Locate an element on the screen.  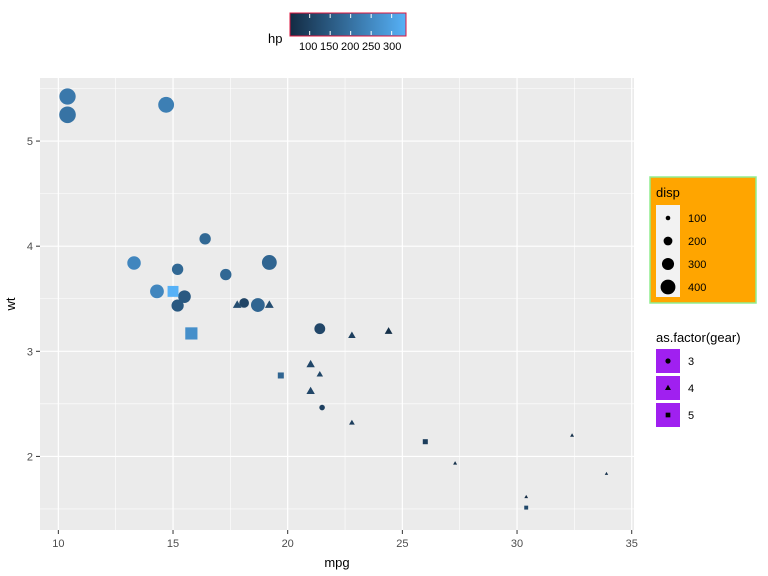
color-legend: hp 100 150 200 250 300 is located at coordinates (337, 32).